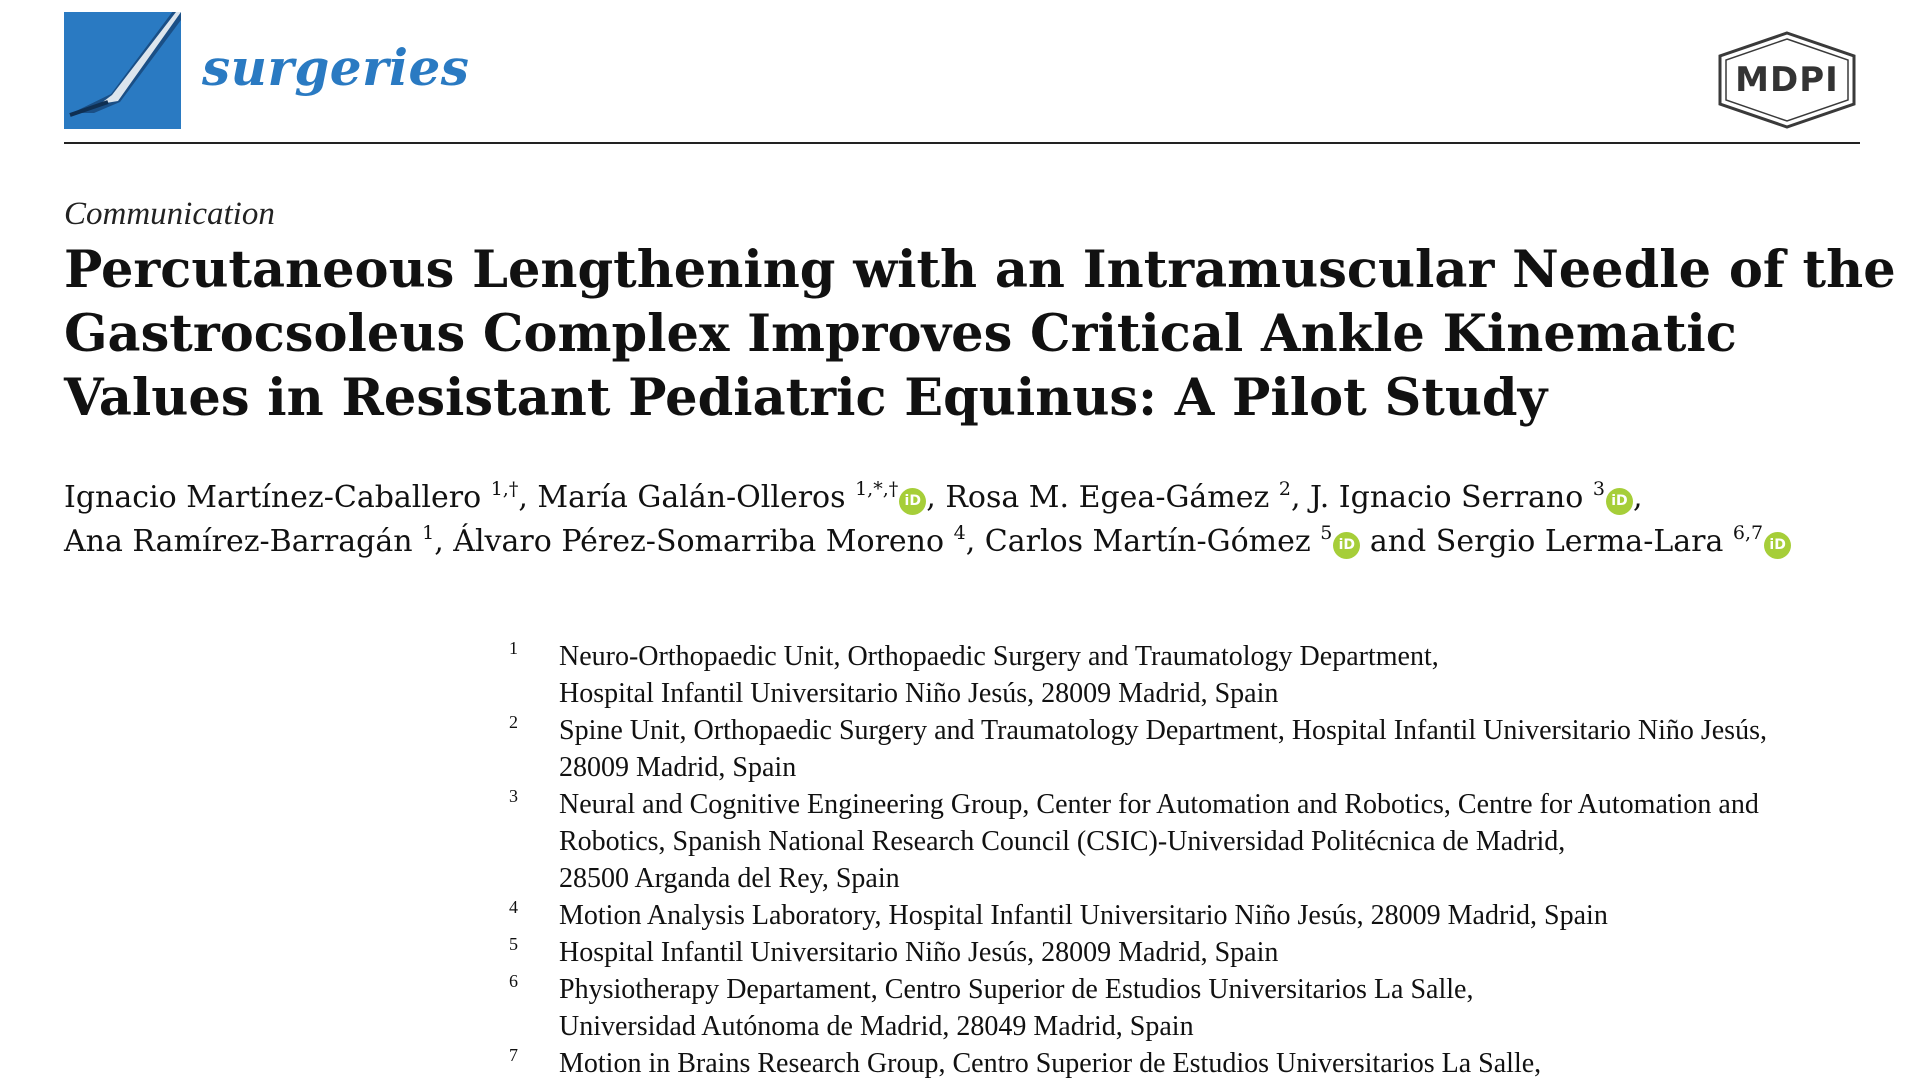  Describe the element at coordinates (962, 78) in the screenshot. I see `journal-header: surgeries MDPI` at that location.